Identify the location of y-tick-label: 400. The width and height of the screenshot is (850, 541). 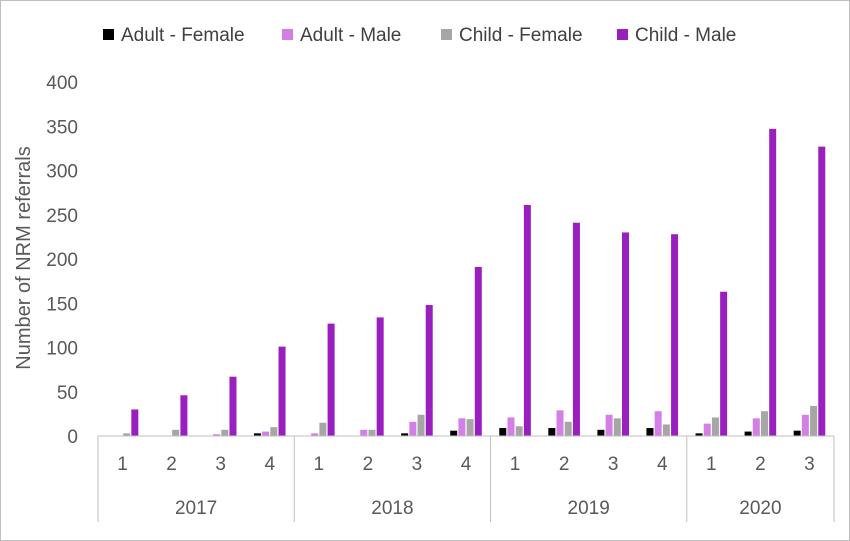
(62, 83).